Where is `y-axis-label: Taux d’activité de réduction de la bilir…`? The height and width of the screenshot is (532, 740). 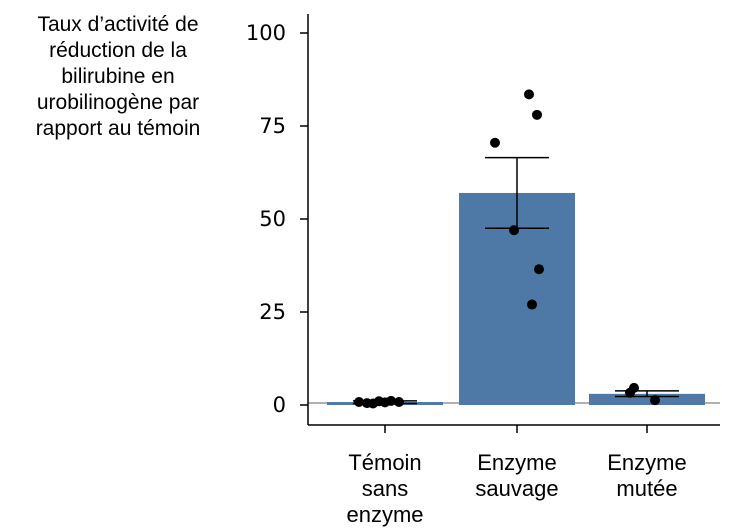 y-axis-label: Taux d’activité de réduction de la bilir… is located at coordinates (118, 76).